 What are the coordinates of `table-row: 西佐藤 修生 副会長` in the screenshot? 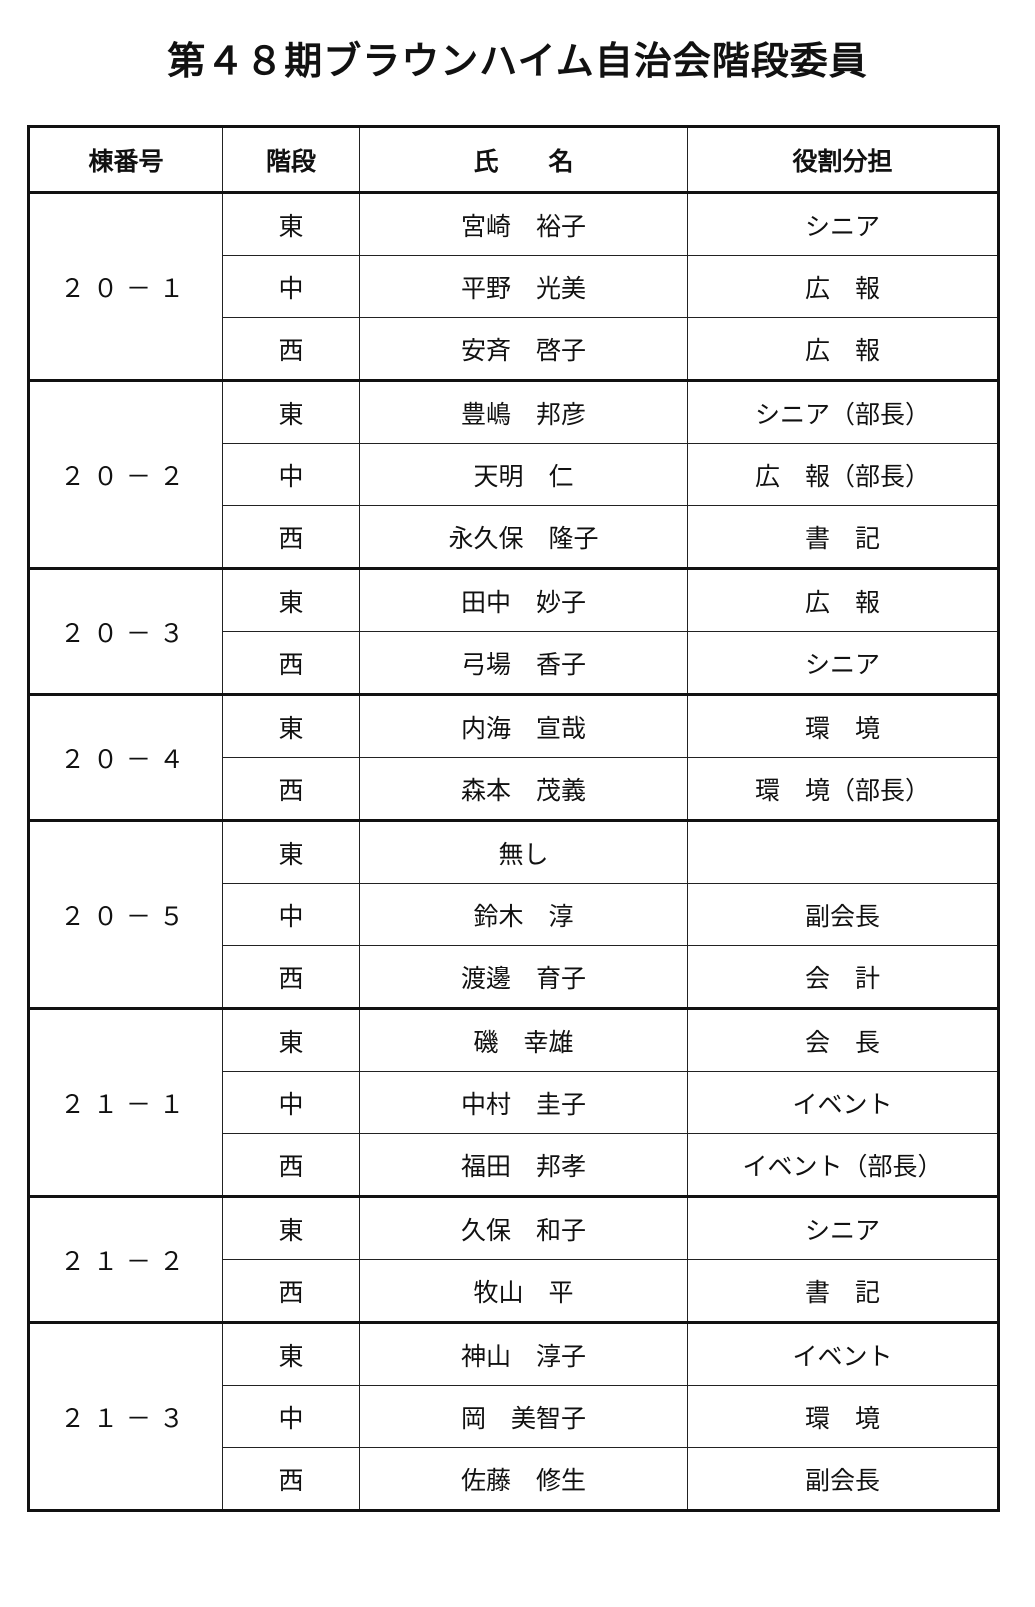 It's located at (514, 1479).